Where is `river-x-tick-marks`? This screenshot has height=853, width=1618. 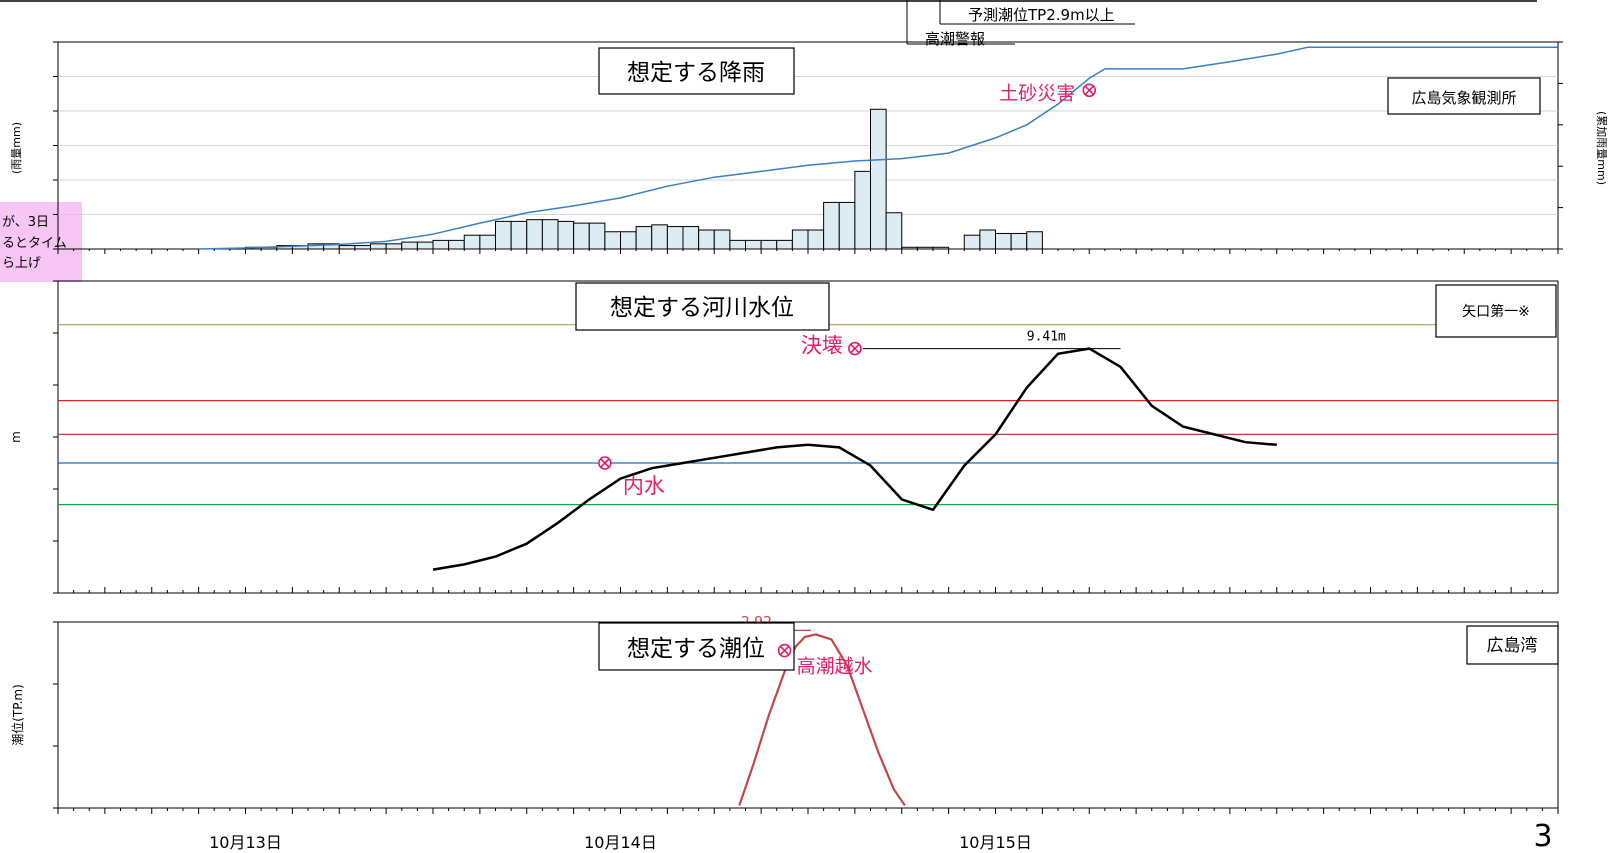 river-x-tick-marks is located at coordinates (808, 590).